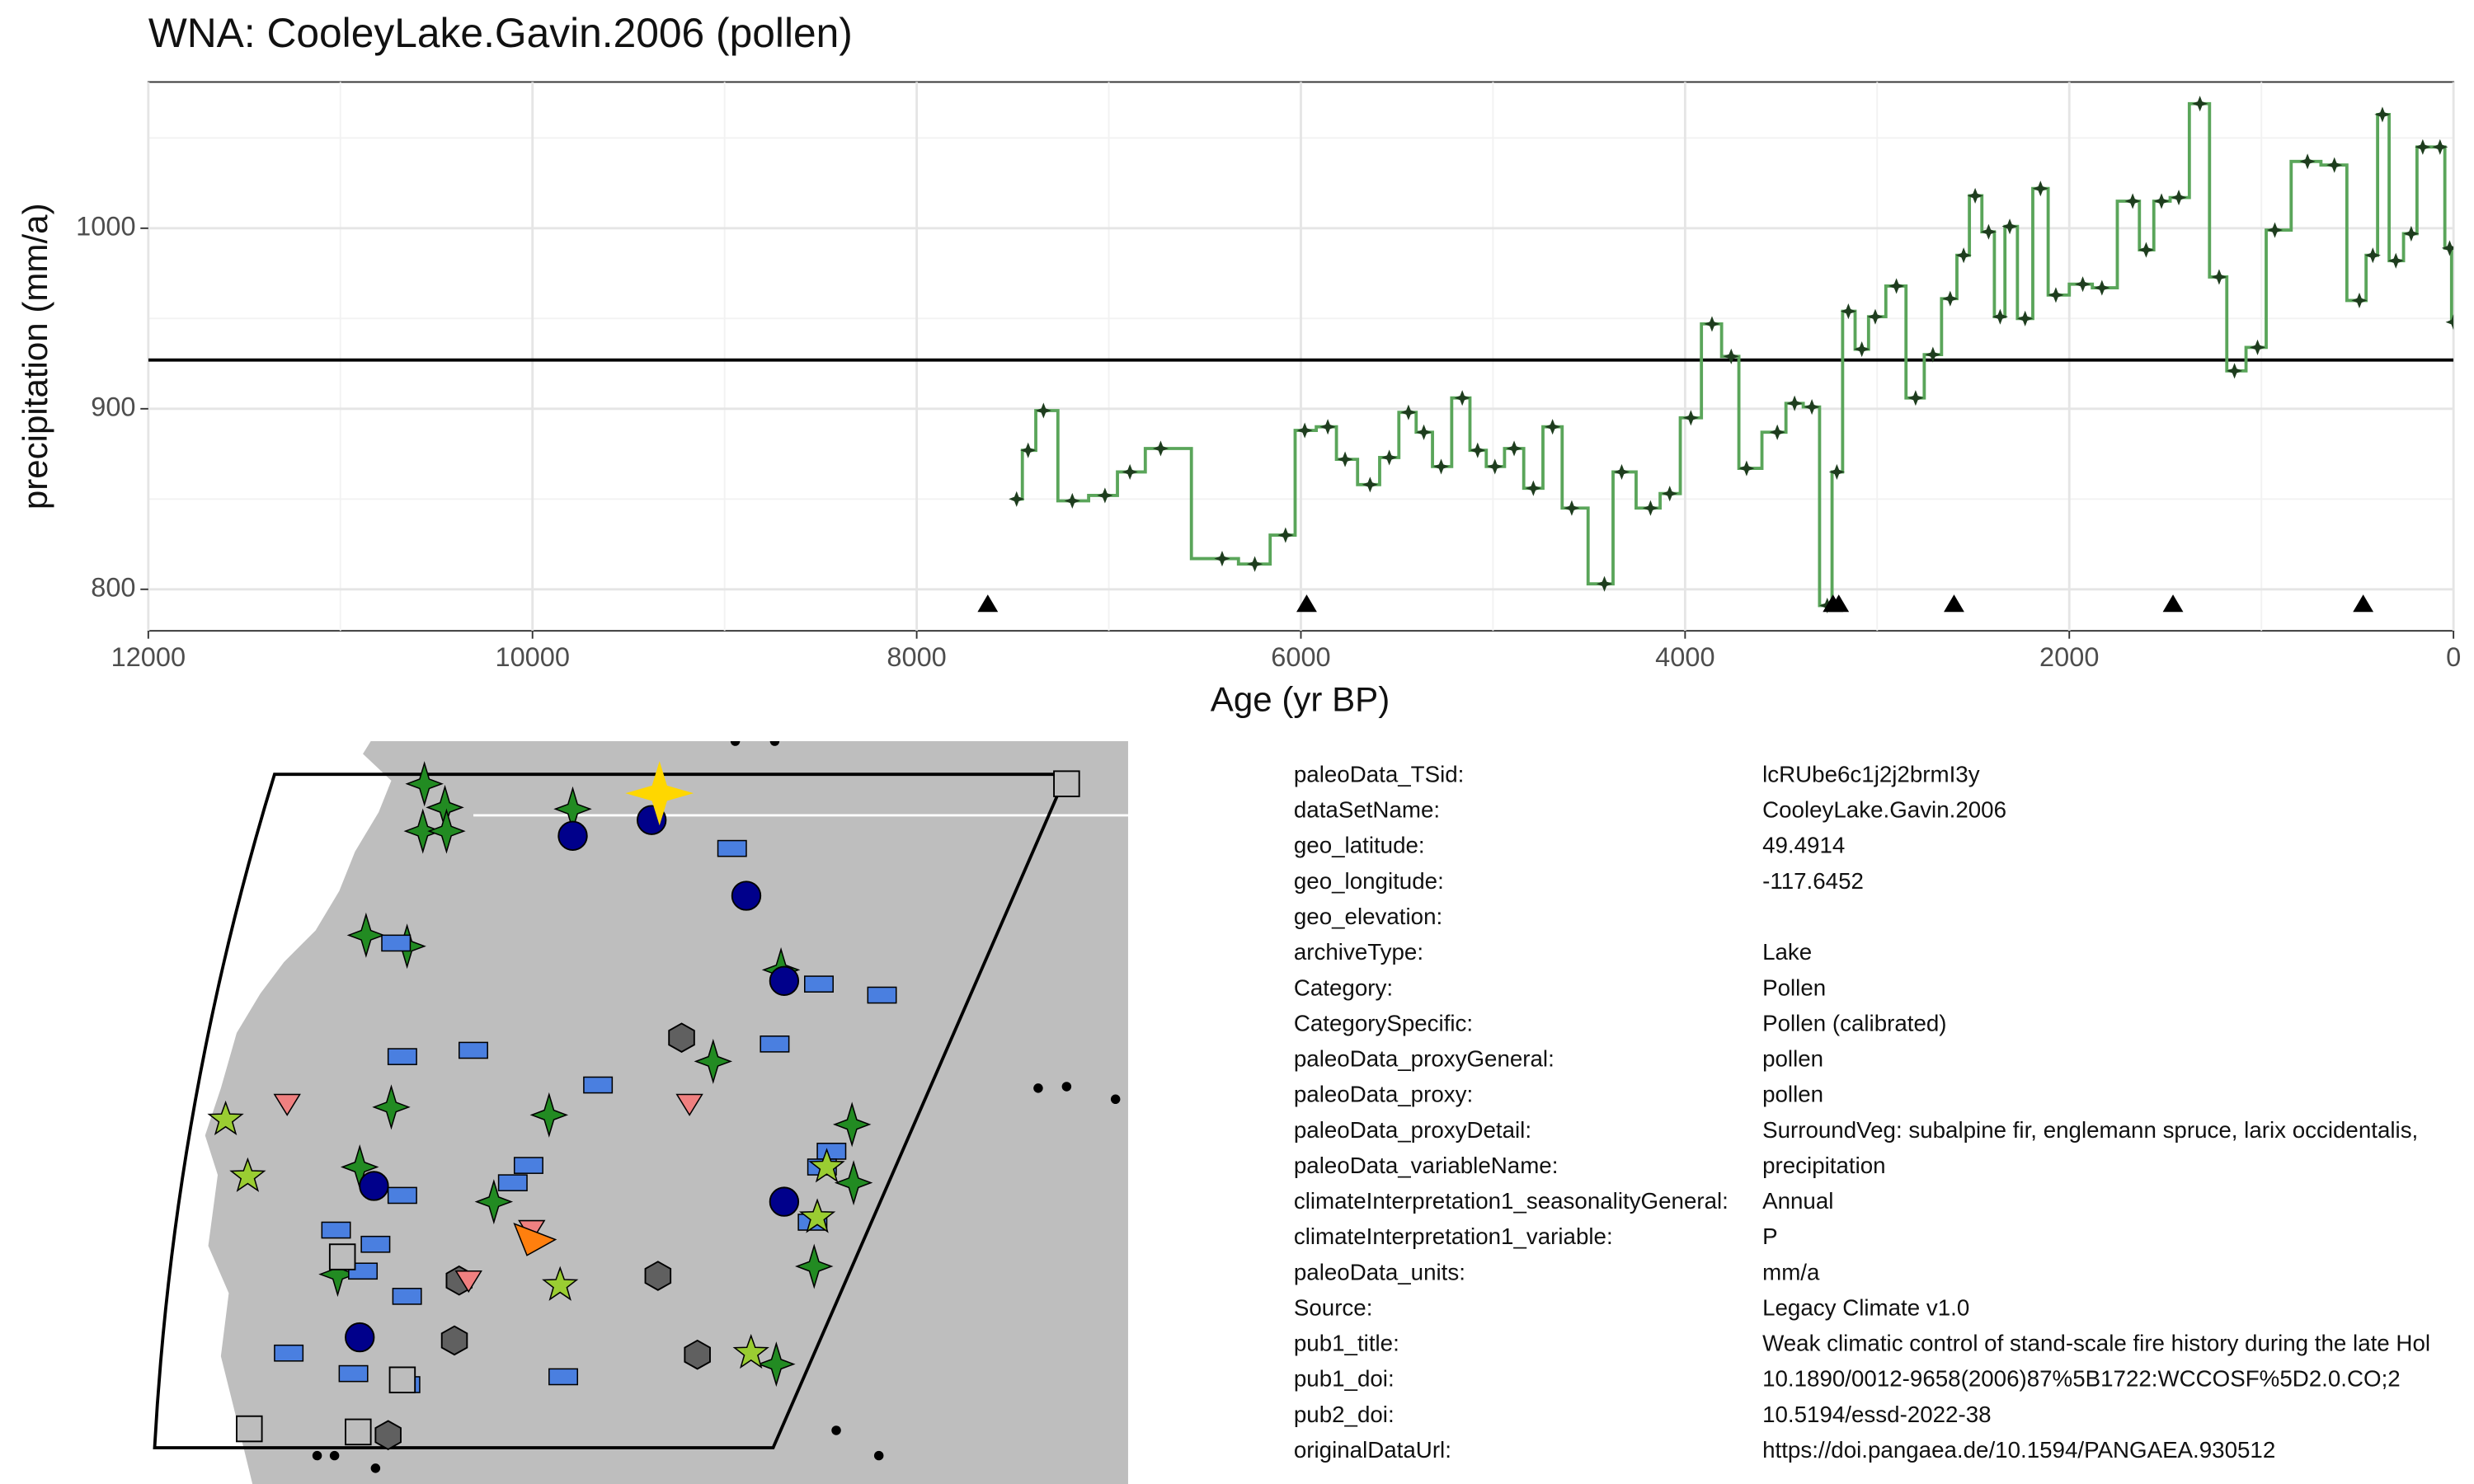 The image size is (2474, 1484). What do you see at coordinates (1358, 952) in the screenshot?
I see `field-key: archiveType:` at bounding box center [1358, 952].